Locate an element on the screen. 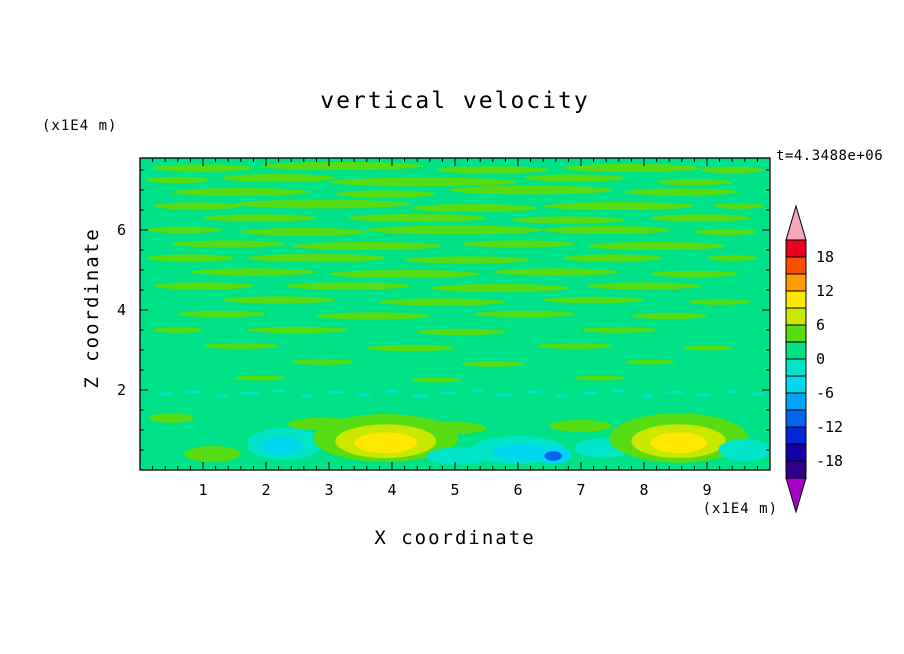  x-tick-label: 7 is located at coordinates (580, 490).